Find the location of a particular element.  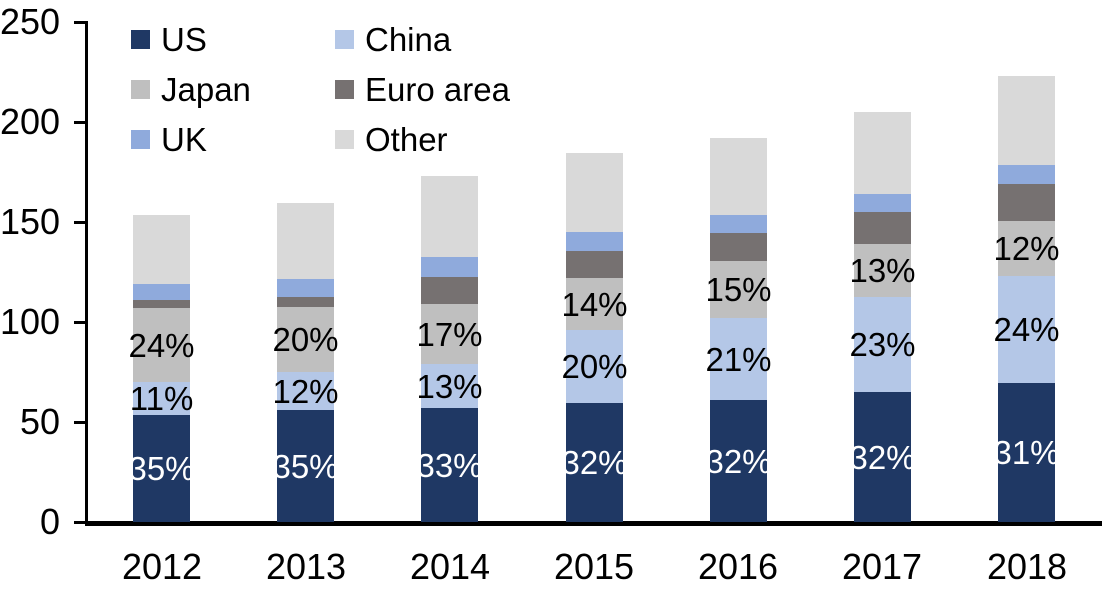

bar-2017: 32% 23% 13% is located at coordinates (882, 317).